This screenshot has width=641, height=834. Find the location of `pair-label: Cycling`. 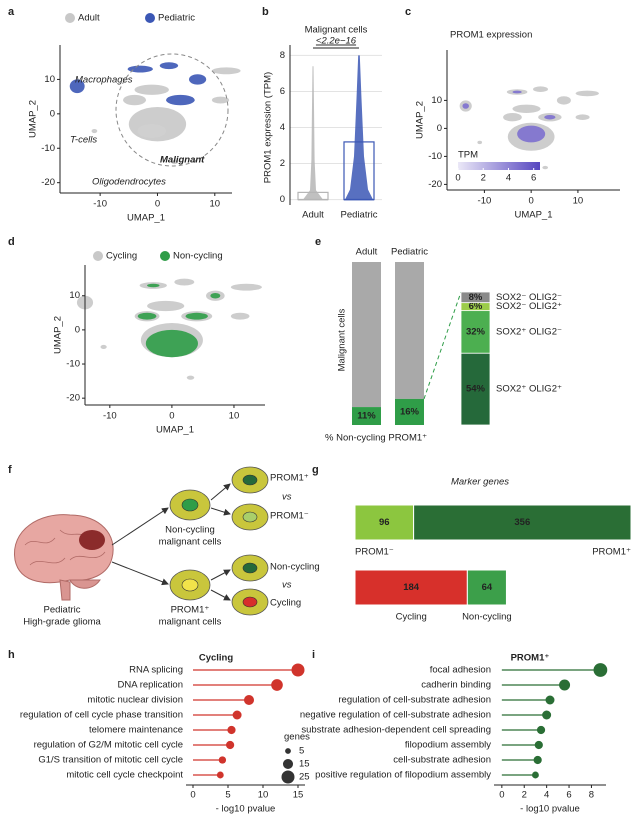

pair-label: Cycling is located at coordinates (285, 603).